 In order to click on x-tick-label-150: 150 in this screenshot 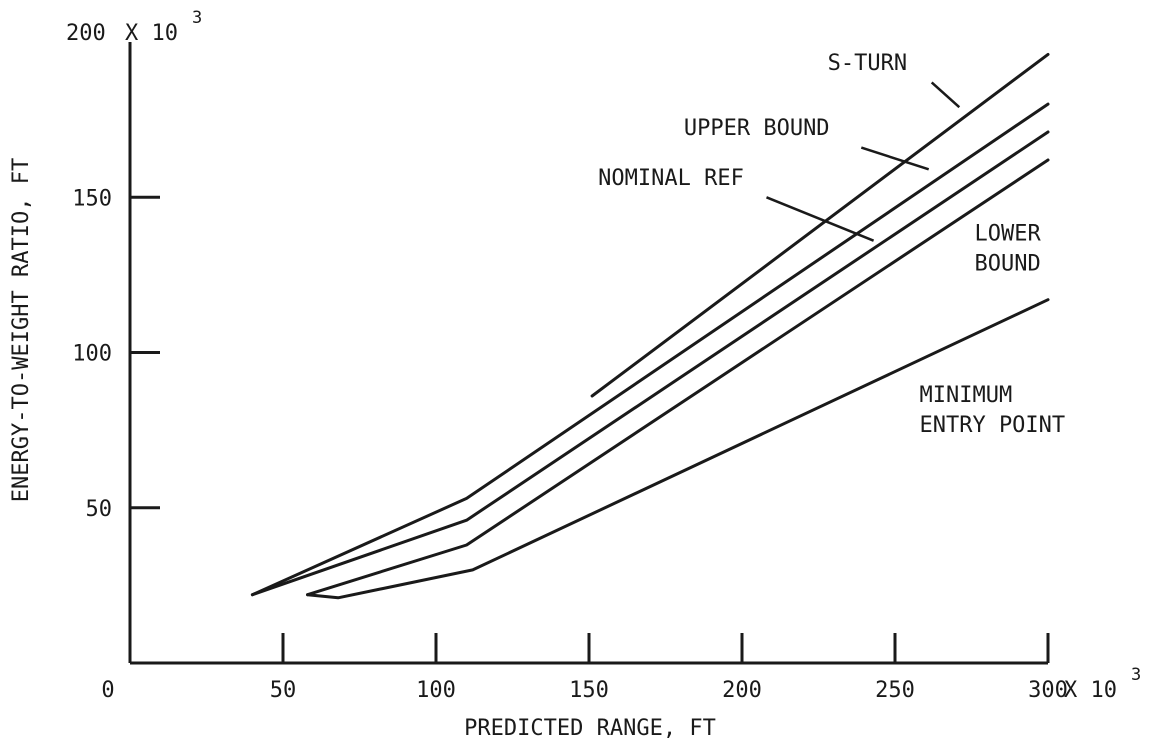, I will do `click(589, 690)`.